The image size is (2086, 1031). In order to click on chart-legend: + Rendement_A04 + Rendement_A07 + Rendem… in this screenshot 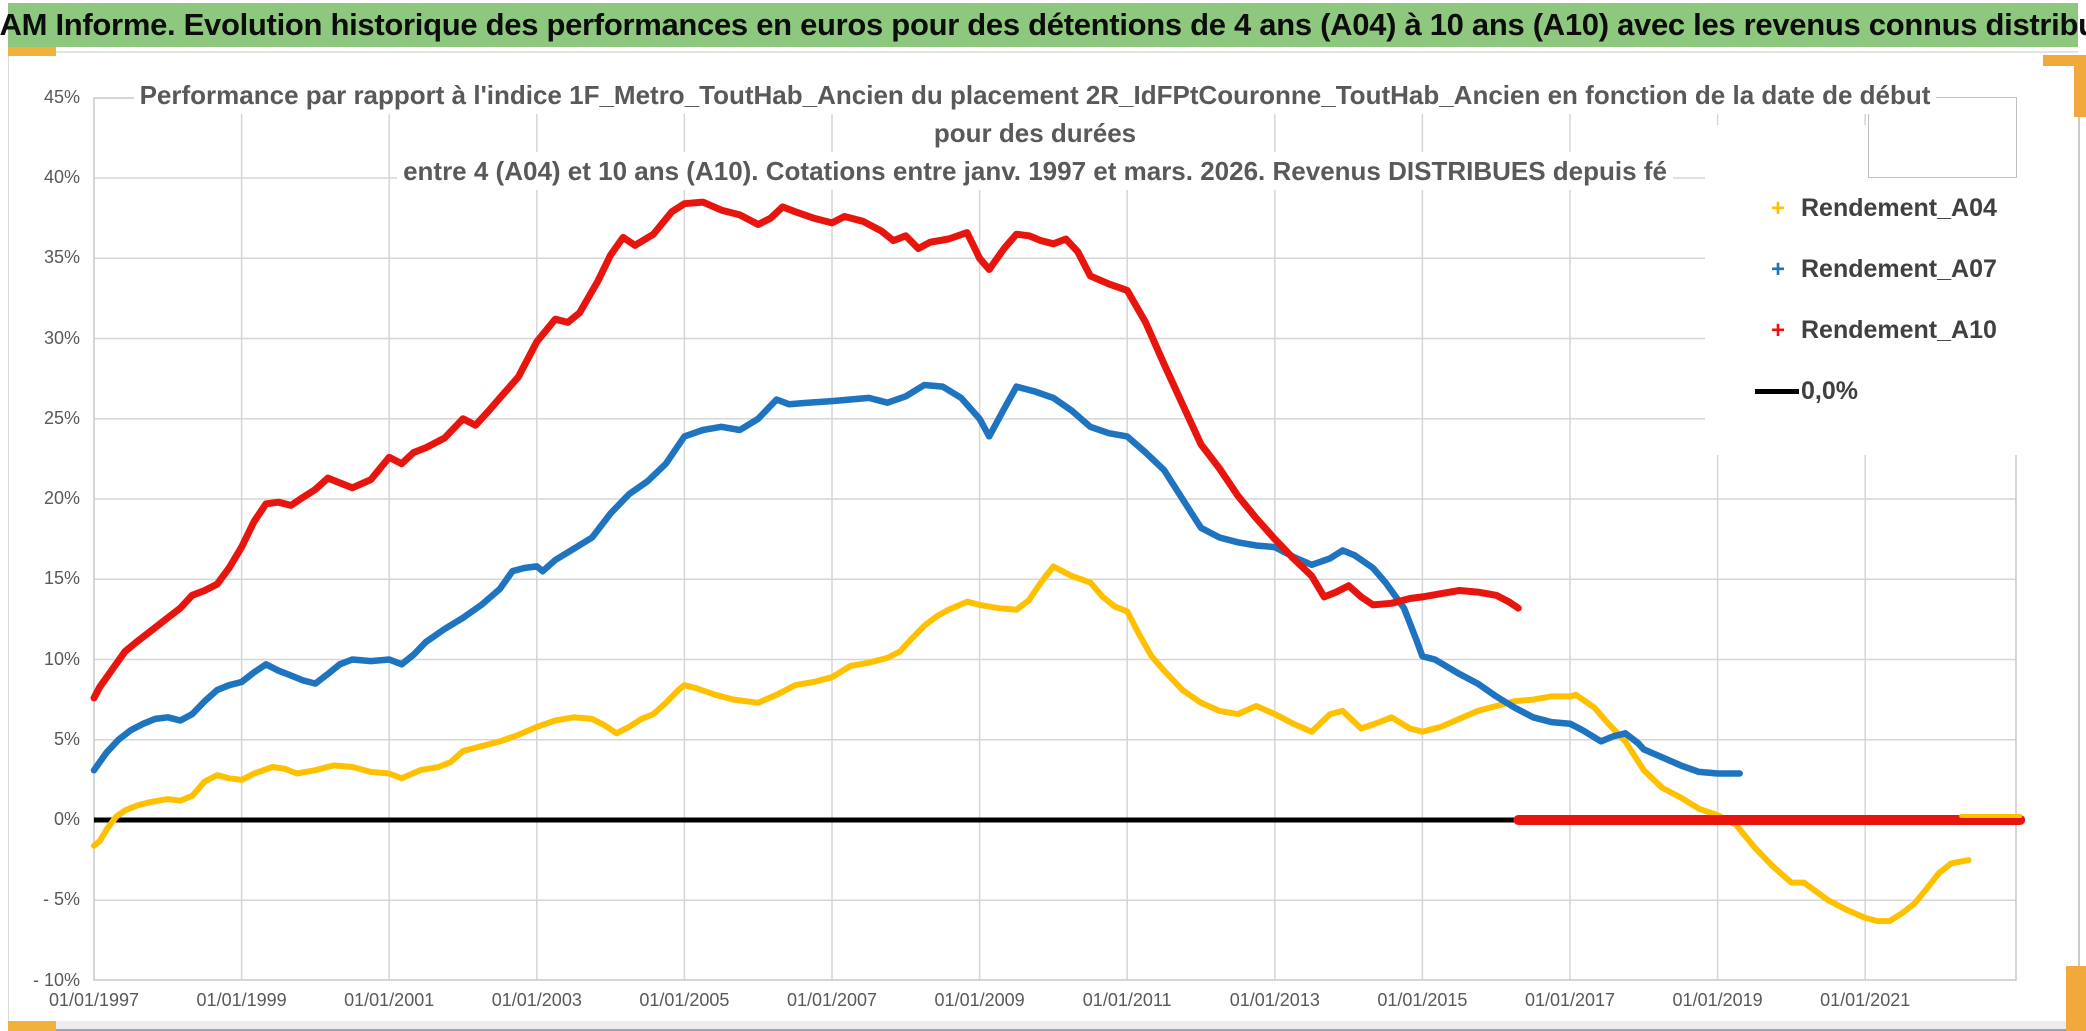, I will do `click(1915, 300)`.